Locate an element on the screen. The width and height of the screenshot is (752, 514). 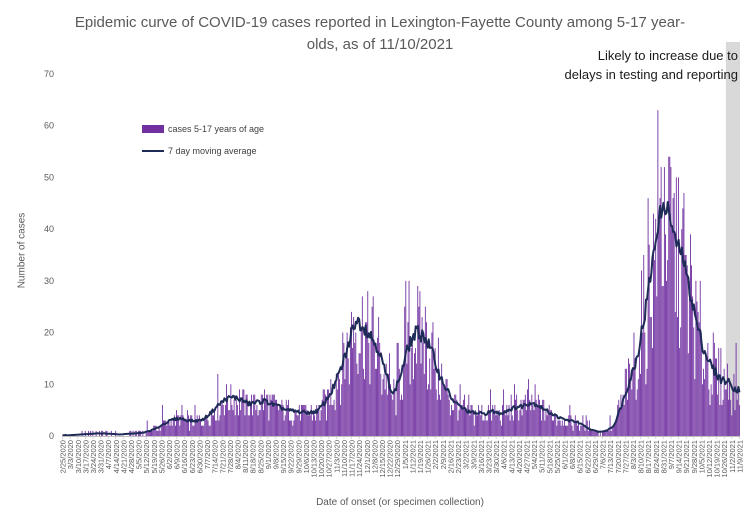
x-tick-label: 12/8/2020 is located at coordinates (374, 456).